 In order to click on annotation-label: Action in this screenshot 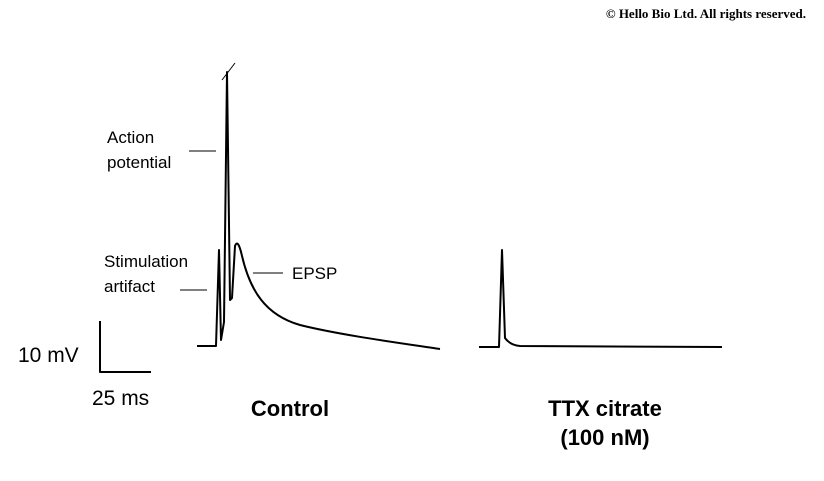, I will do `click(130, 137)`.